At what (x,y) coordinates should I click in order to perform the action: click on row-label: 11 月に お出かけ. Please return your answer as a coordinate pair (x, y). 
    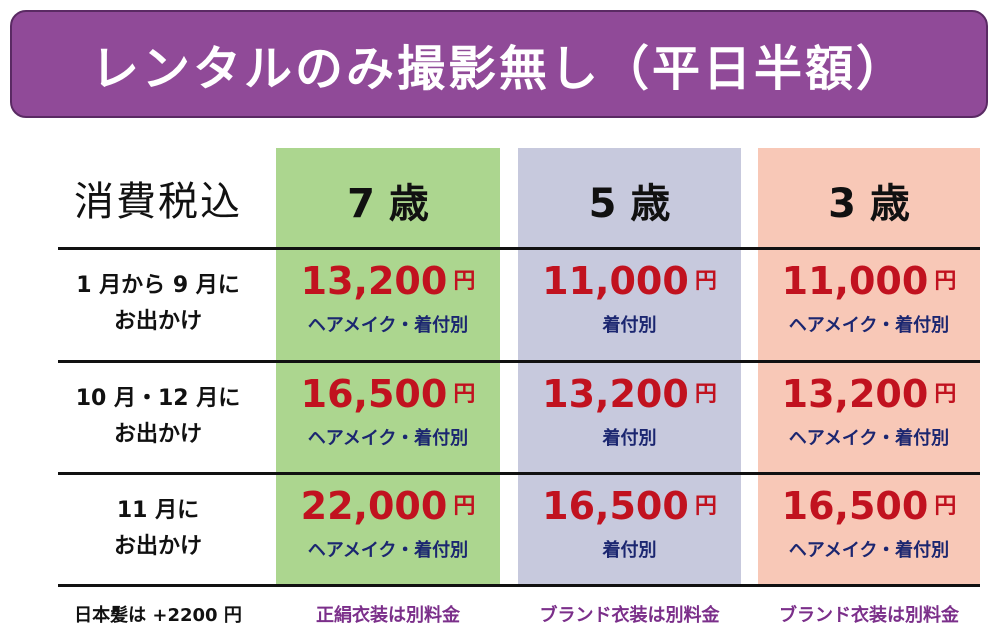
    Looking at the image, I should click on (158, 529).